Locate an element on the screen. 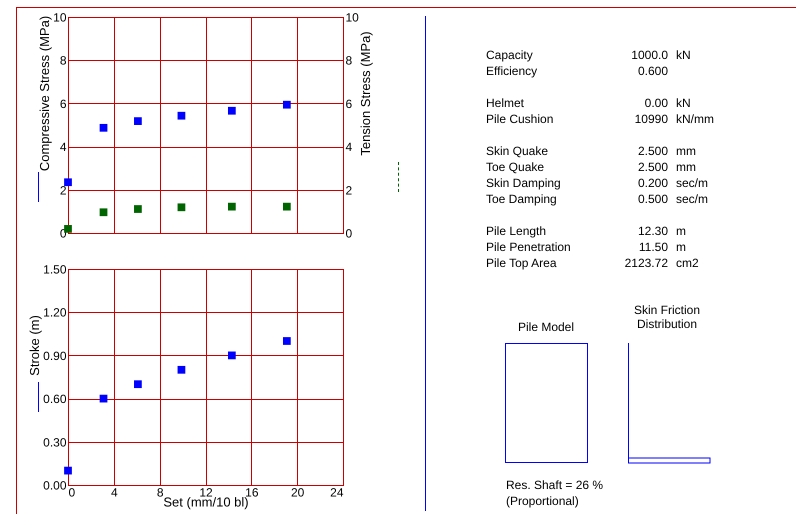 Image resolution: width=796 pixels, height=514 pixels. y-tick-label: 8 is located at coordinates (63, 61).